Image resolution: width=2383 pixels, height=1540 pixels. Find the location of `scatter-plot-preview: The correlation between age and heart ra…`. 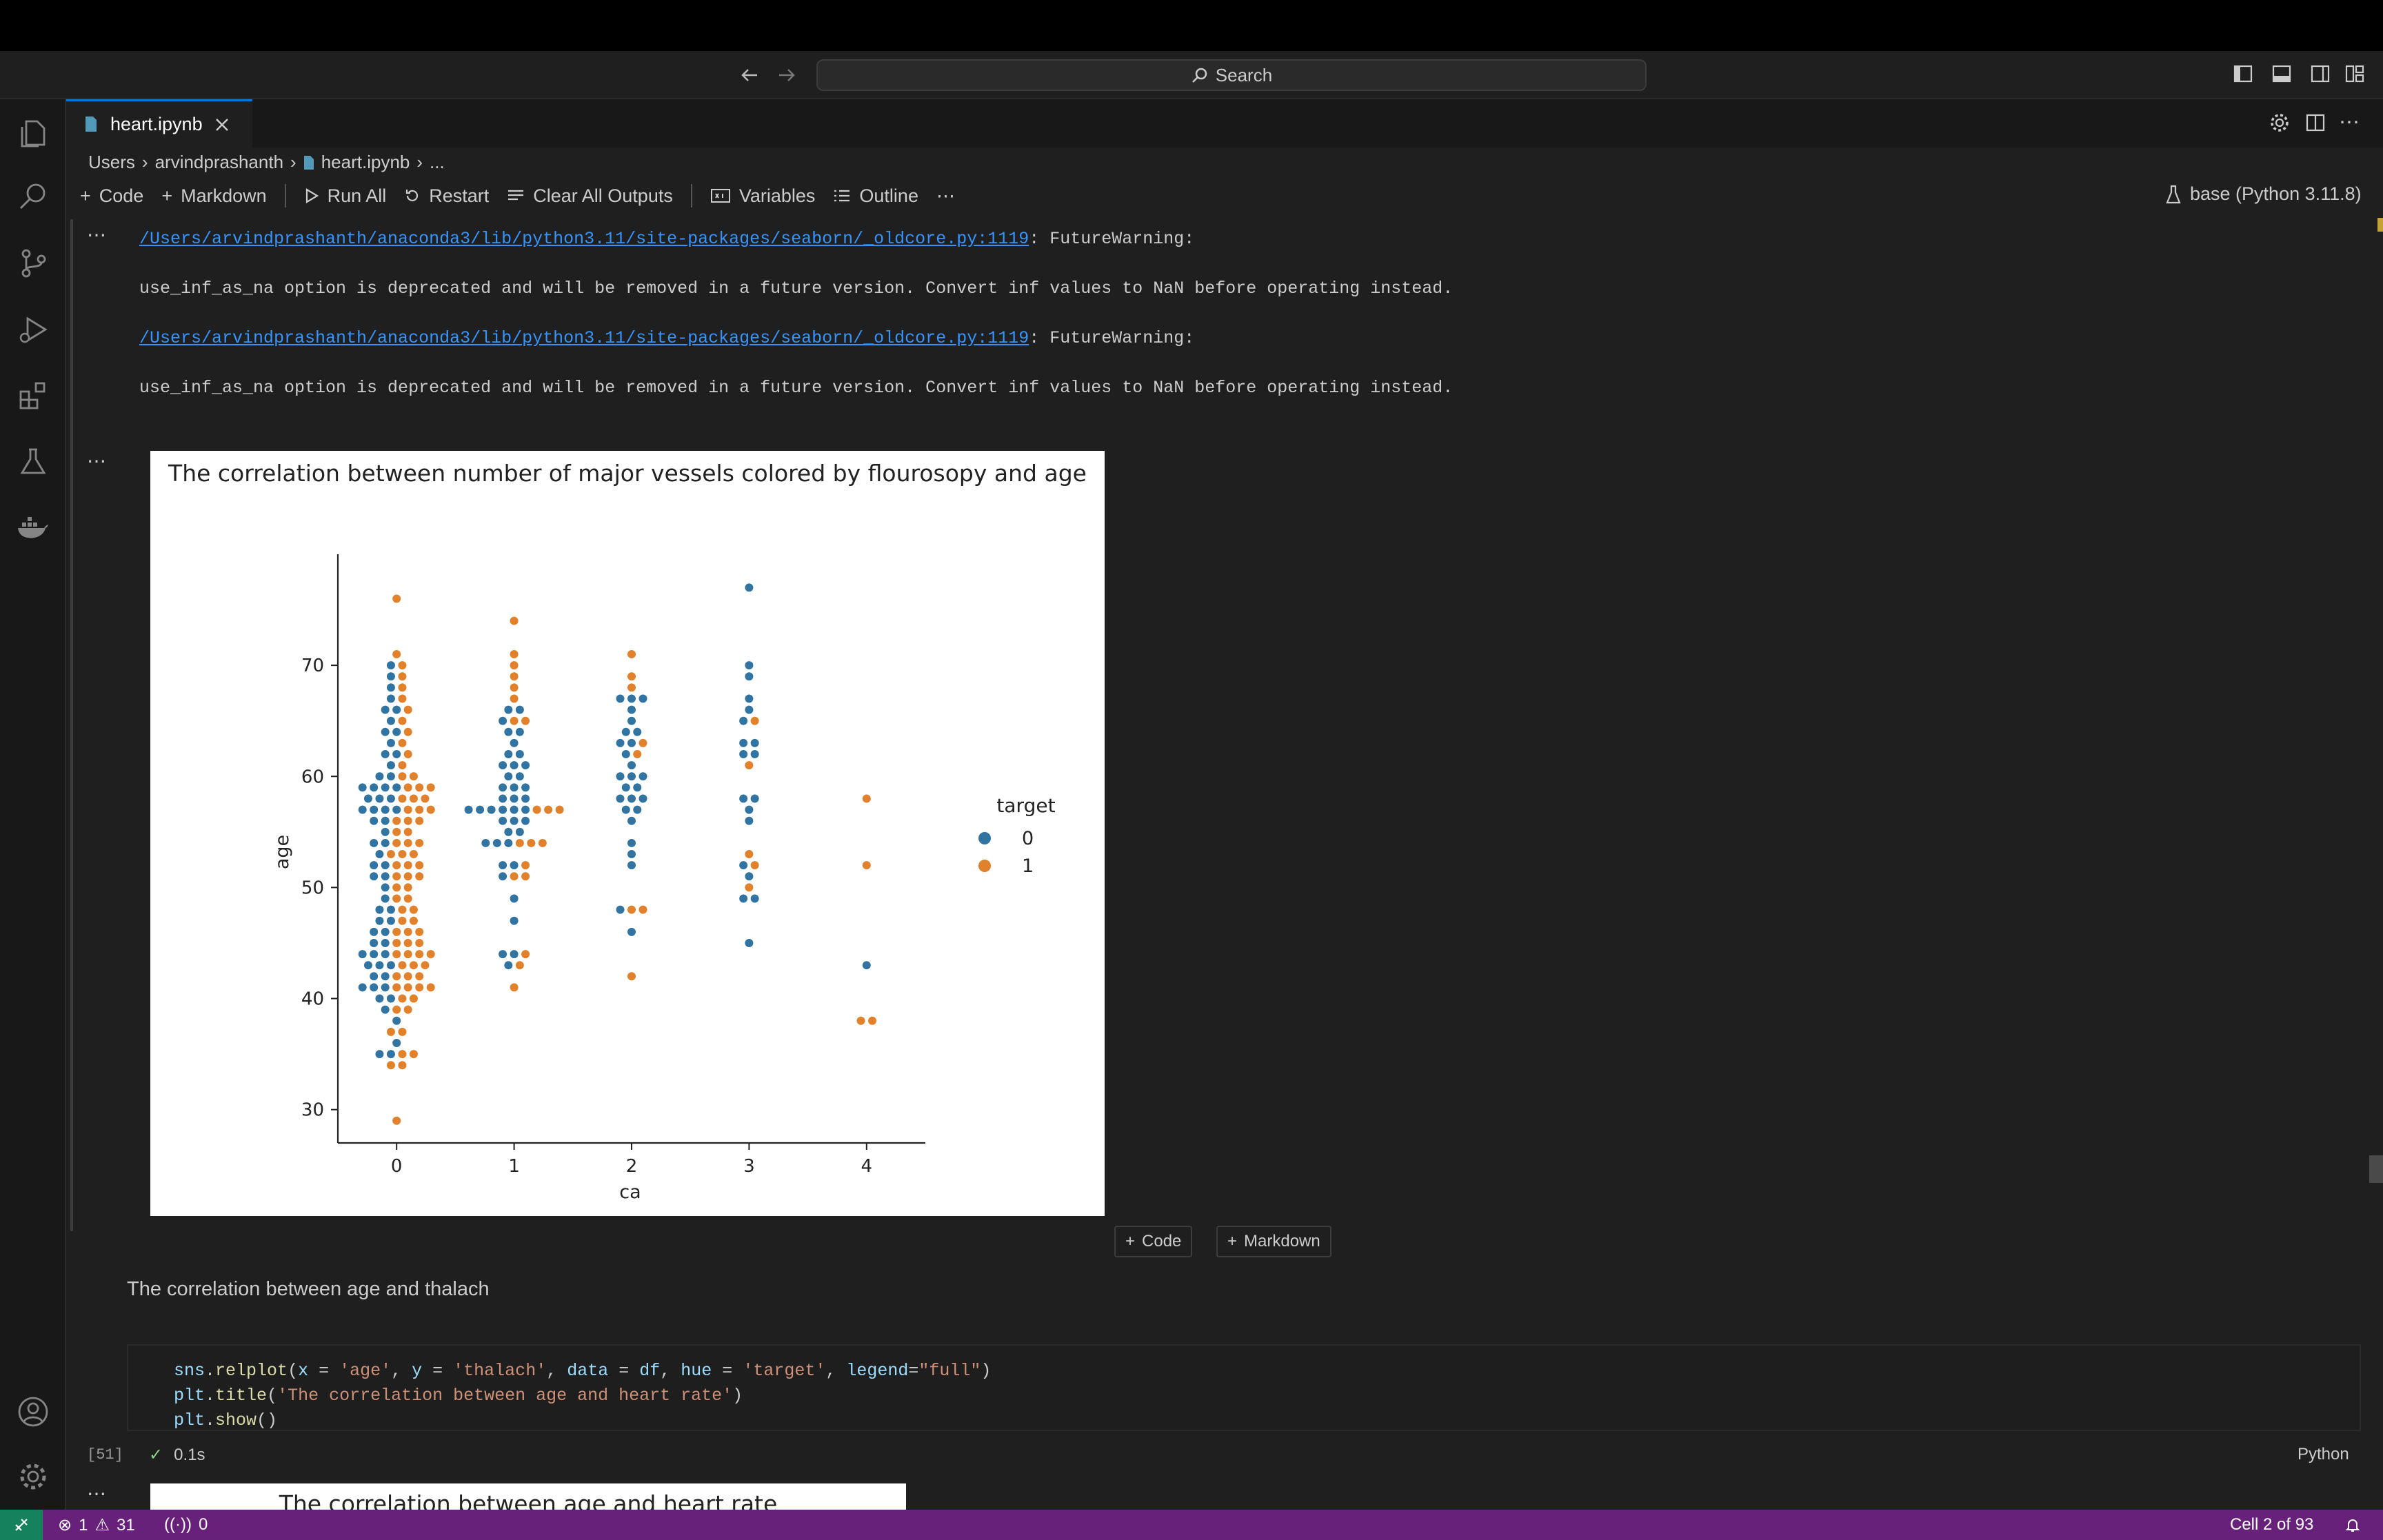

scatter-plot-preview: The correlation between age and heart ra… is located at coordinates (528, 1496).